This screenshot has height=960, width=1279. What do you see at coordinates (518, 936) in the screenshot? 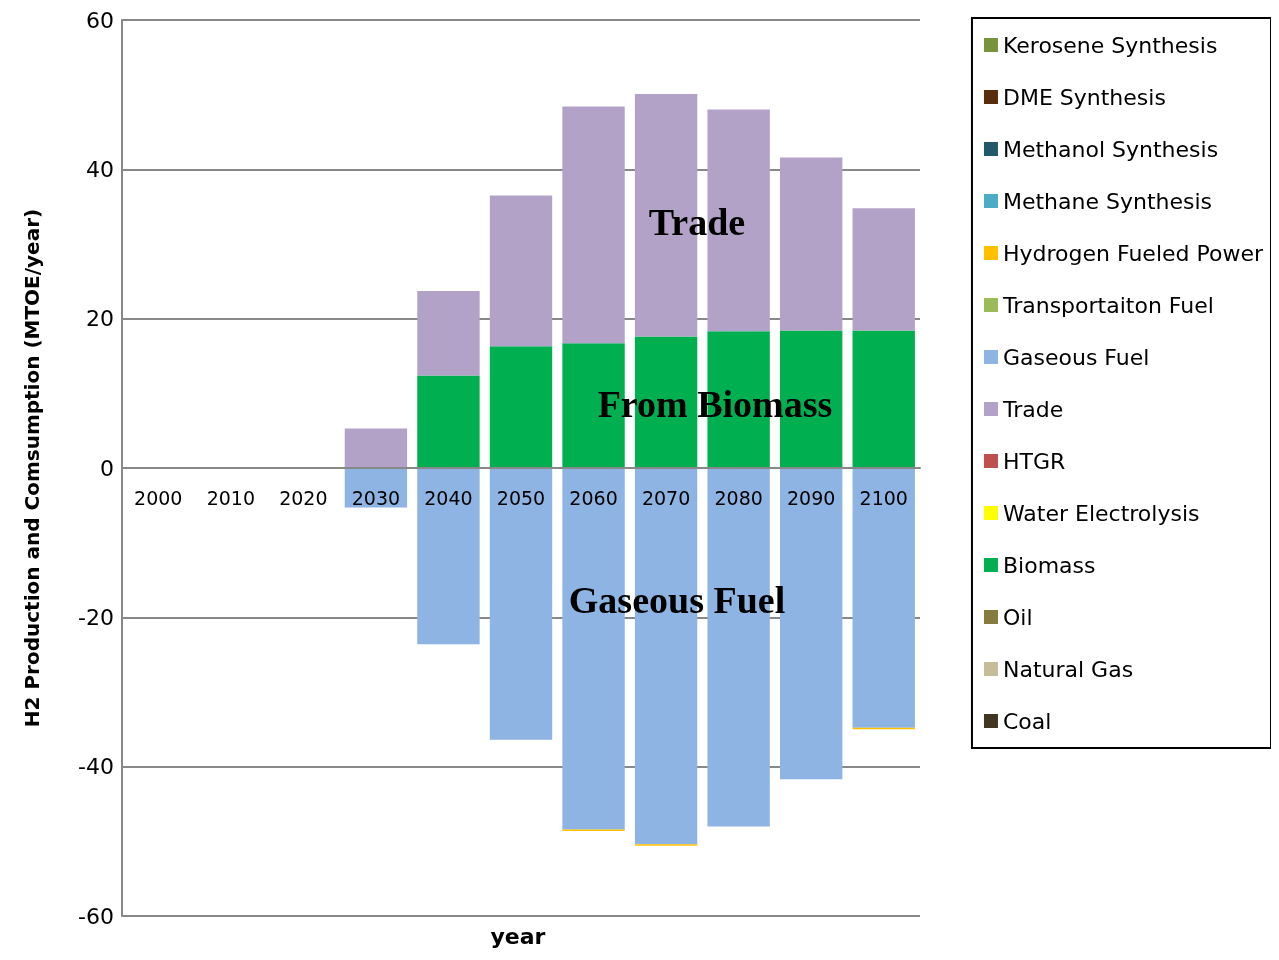
I see `x-axis-title: year` at bounding box center [518, 936].